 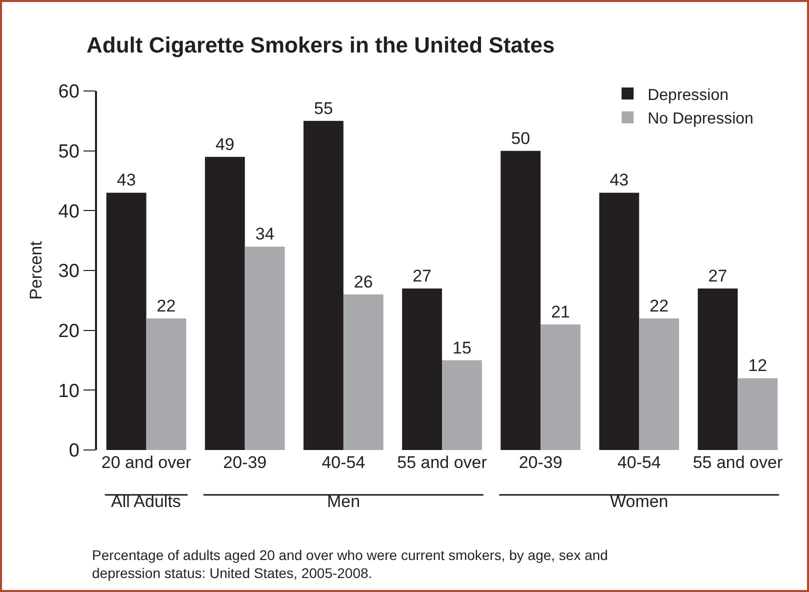 What do you see at coordinates (69, 211) in the screenshot?
I see `y-tick-label: 40` at bounding box center [69, 211].